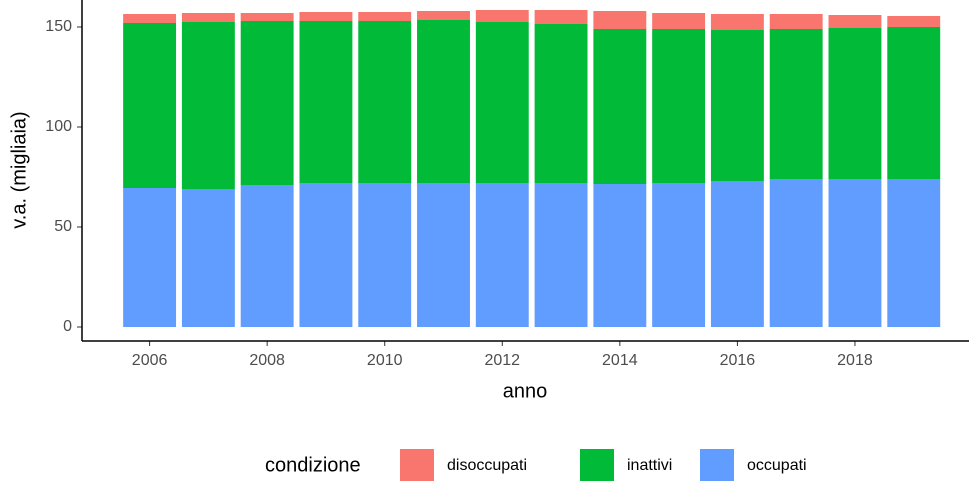 This screenshot has width=971, height=481. I want to click on y-tick-label: 100, so click(58, 126).